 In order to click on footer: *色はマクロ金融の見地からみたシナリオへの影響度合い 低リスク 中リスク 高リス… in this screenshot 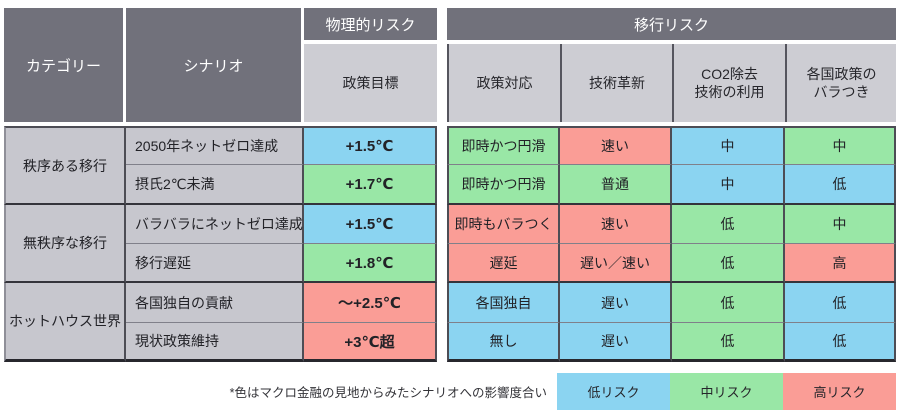, I will do `click(450, 391)`.